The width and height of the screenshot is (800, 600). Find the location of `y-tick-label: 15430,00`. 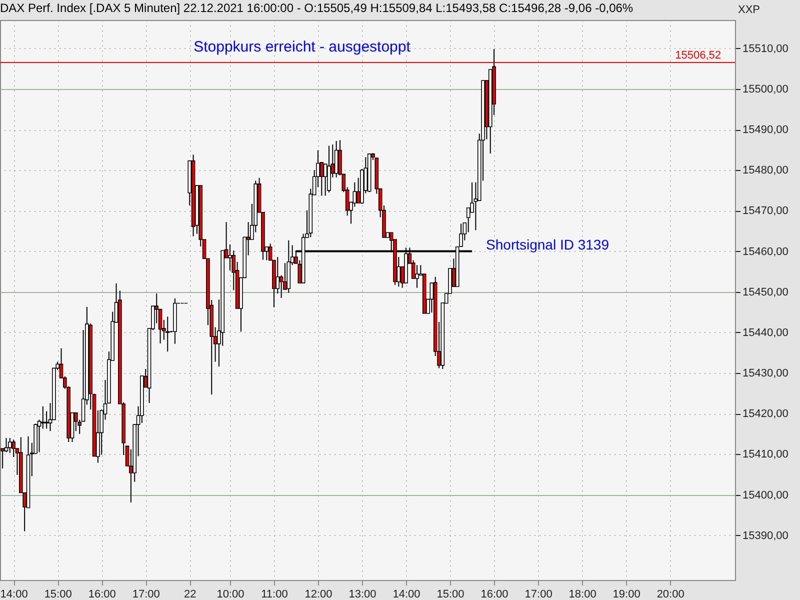

y-tick-label: 15430,00 is located at coordinates (765, 374).